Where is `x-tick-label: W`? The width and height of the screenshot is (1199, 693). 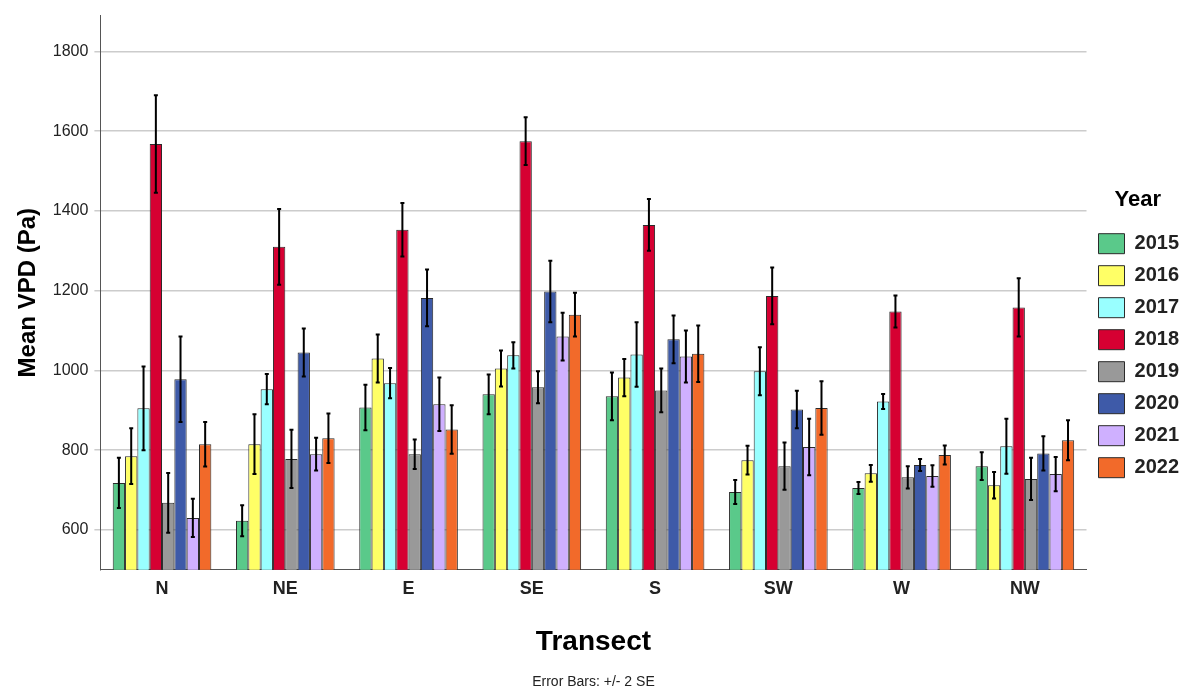 x-tick-label: W is located at coordinates (902, 587).